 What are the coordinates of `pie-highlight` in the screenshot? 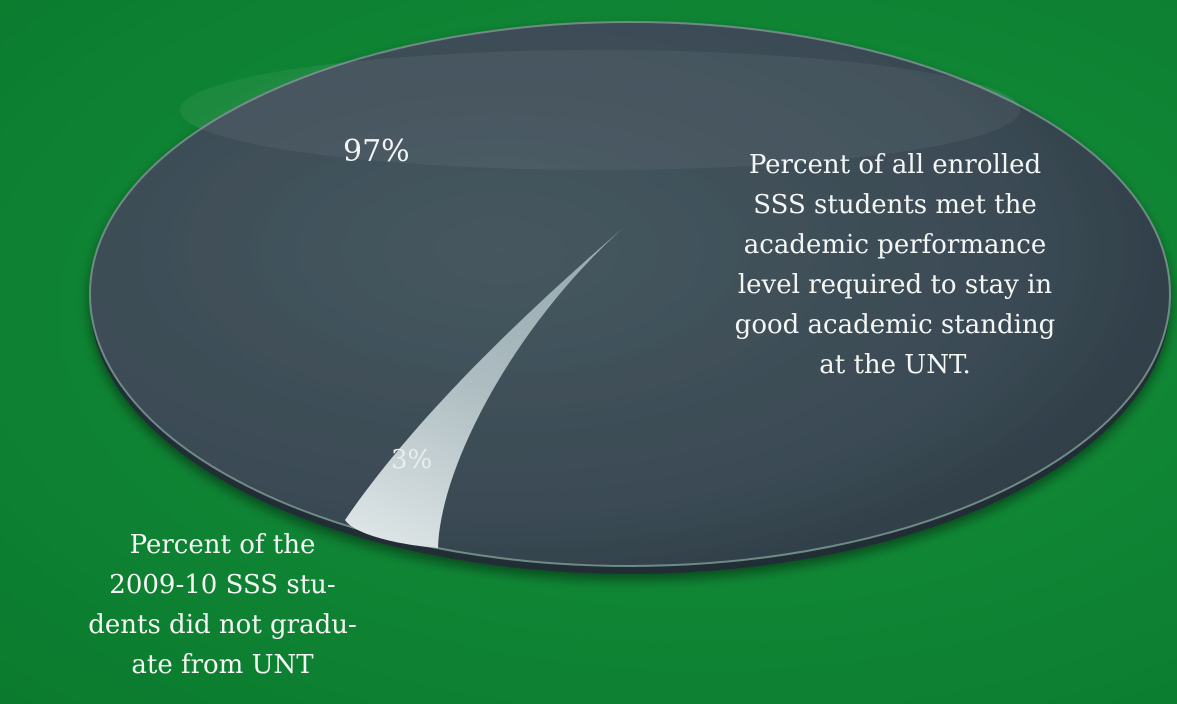 It's located at (600, 110).